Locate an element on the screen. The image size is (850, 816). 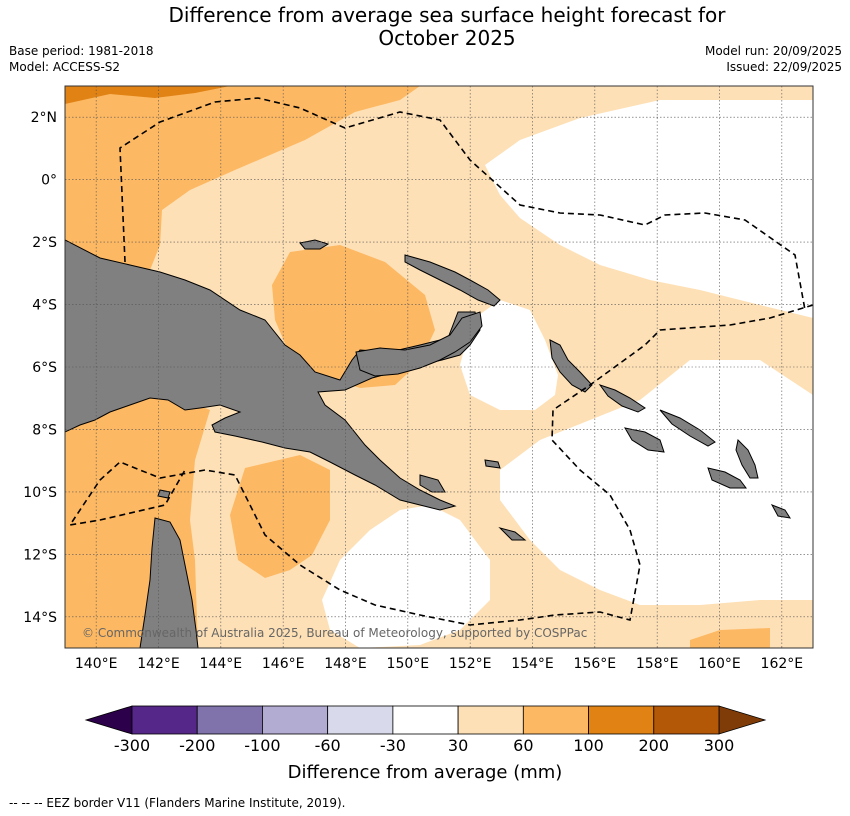
landmass-dentrecasteaux is located at coordinates (432, 483).